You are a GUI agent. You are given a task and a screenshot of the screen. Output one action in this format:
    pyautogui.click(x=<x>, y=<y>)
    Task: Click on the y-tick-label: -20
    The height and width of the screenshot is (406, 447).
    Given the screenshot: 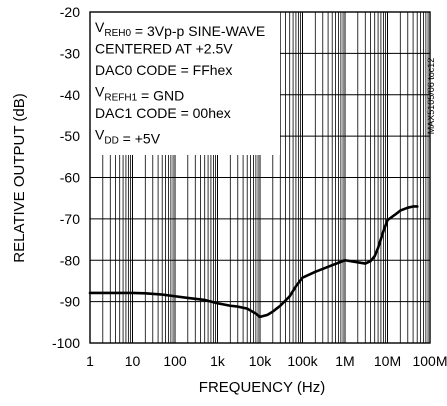 What is the action you would take?
    pyautogui.click(x=70, y=12)
    